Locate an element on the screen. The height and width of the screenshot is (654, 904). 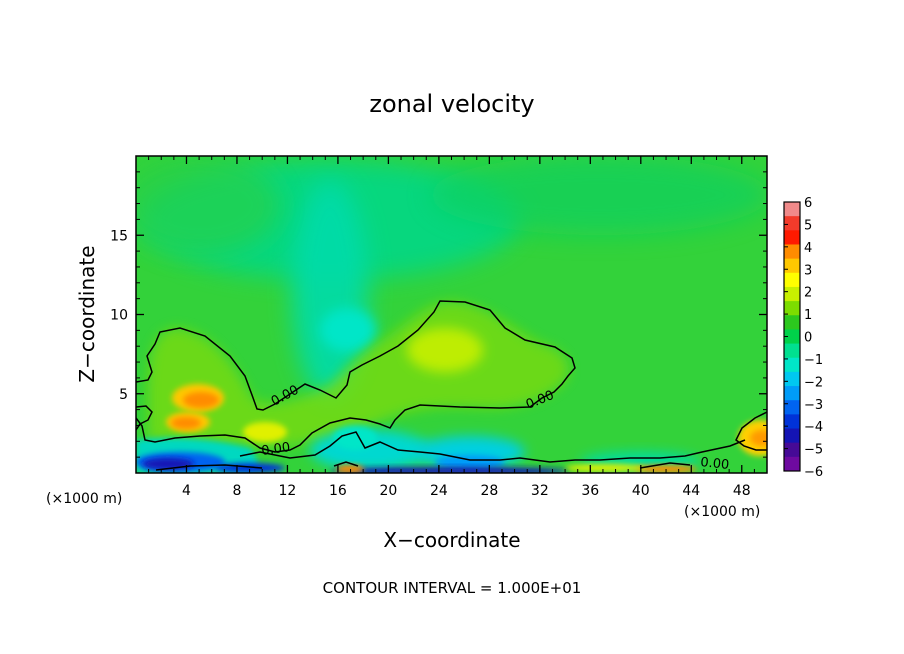
y-tick-label: 15 is located at coordinates (119, 236).